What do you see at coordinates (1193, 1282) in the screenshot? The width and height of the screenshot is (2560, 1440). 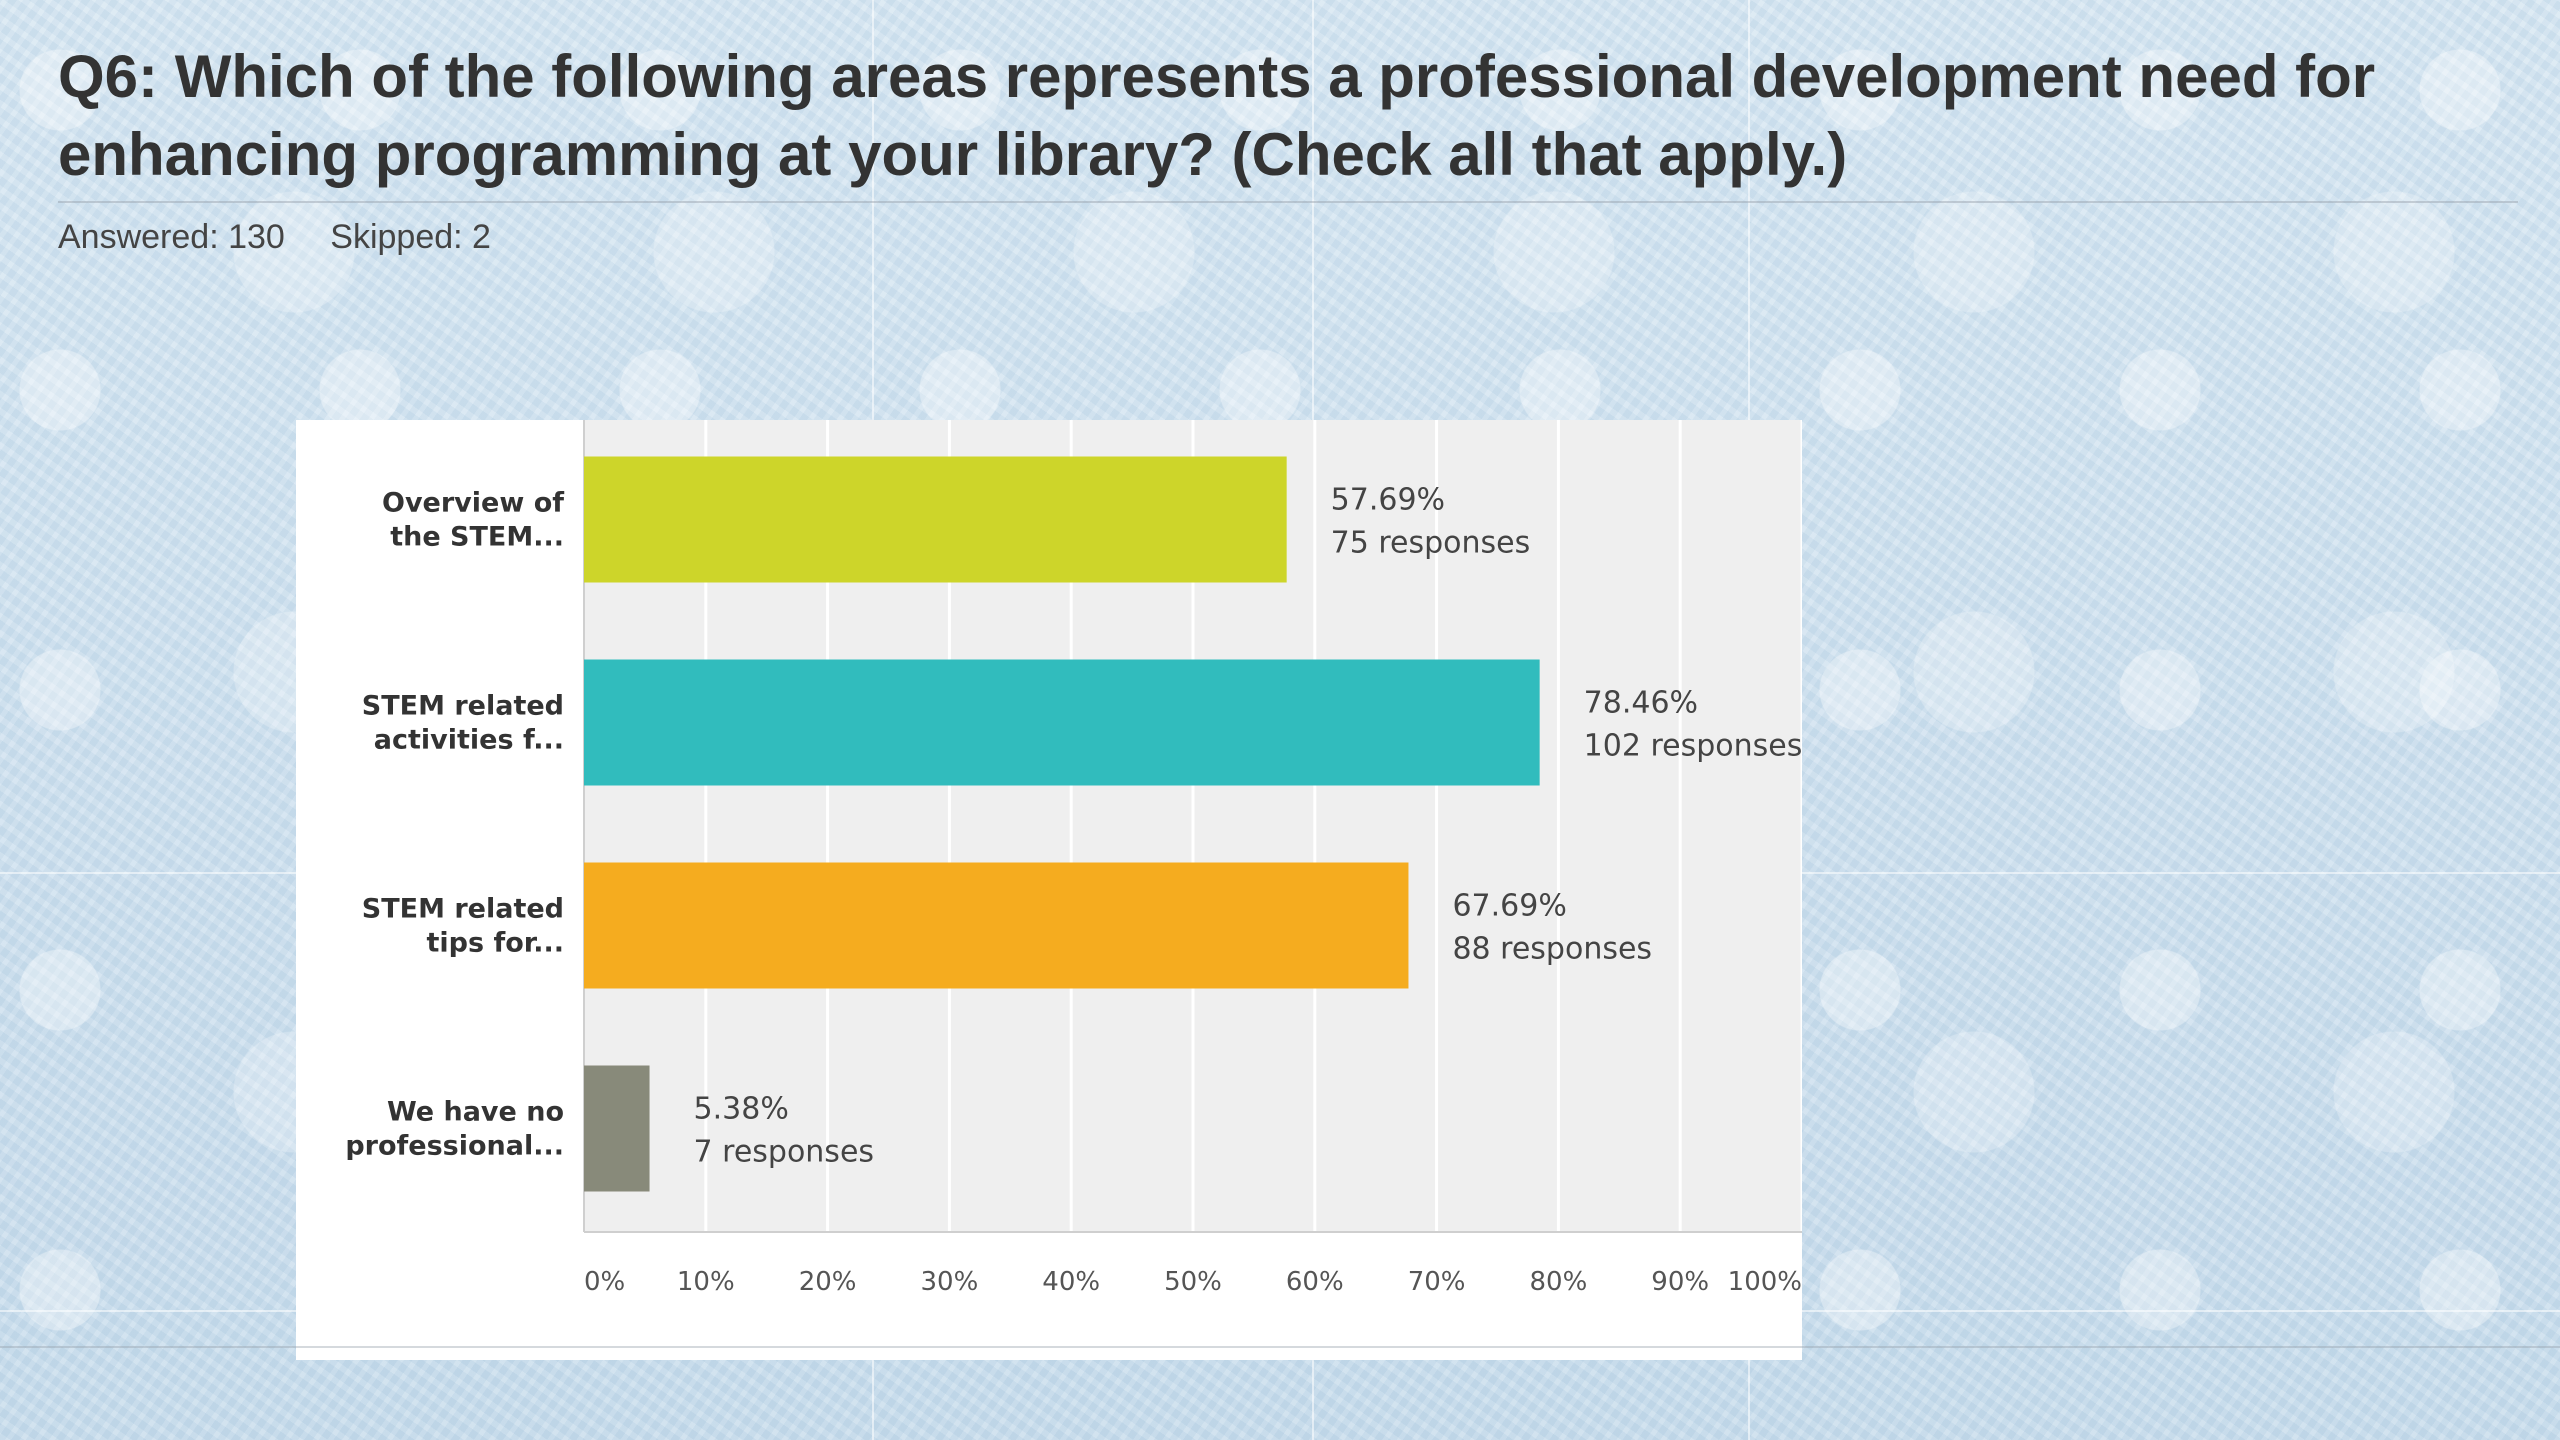 I see `x-tick-label: 50%` at bounding box center [1193, 1282].